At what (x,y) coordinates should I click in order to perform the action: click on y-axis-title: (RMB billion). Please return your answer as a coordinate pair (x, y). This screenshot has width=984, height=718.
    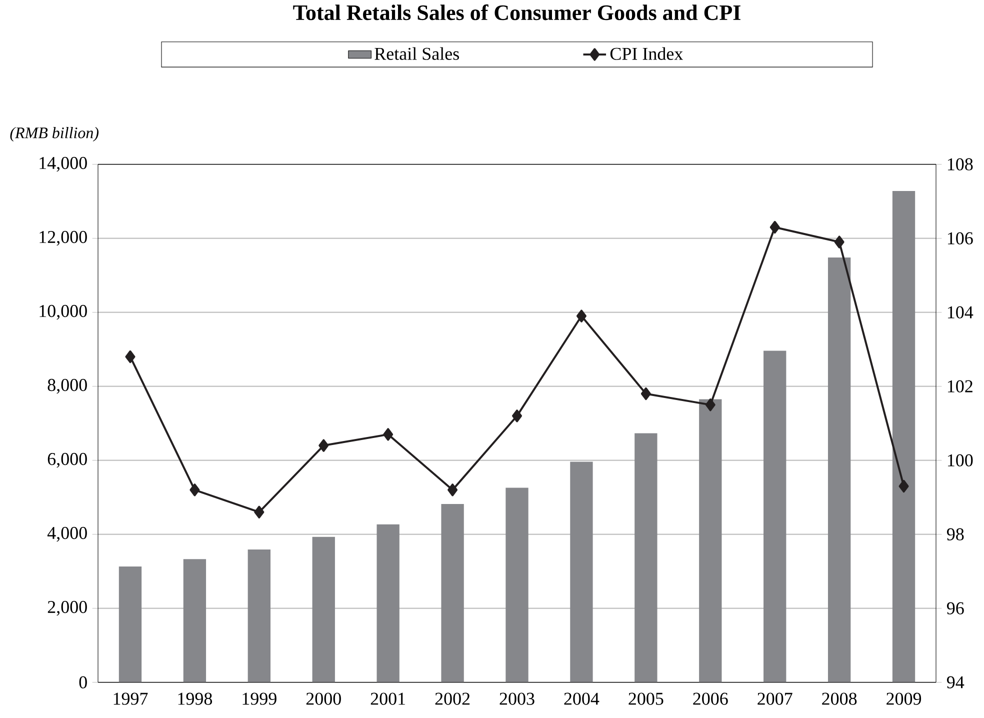
    Looking at the image, I should click on (54, 134).